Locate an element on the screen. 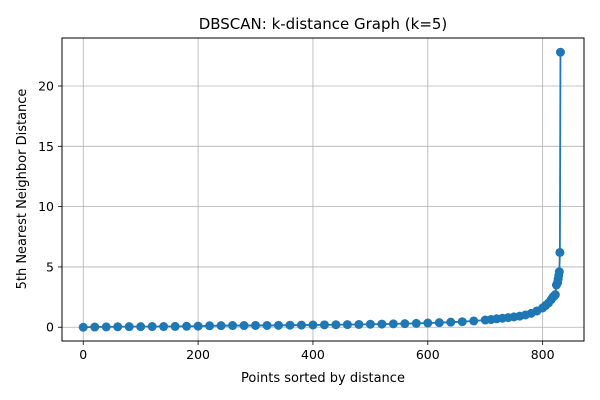 Image resolution: width=600 pixels, height=400 pixels. x-tick-label: 800 is located at coordinates (543, 354).